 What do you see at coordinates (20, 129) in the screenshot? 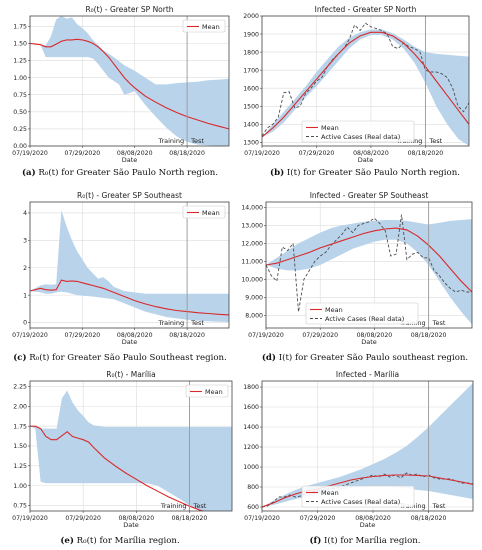
I see `y-tick-label: 0.25` at bounding box center [20, 129].